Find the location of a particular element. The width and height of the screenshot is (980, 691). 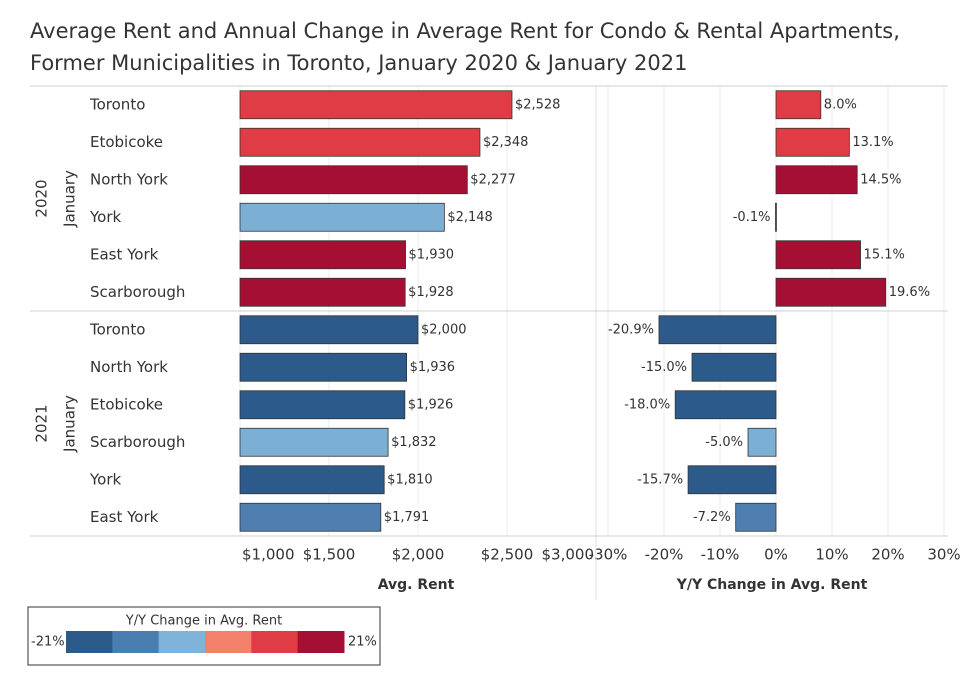

value-label: $2,528 is located at coordinates (538, 104).